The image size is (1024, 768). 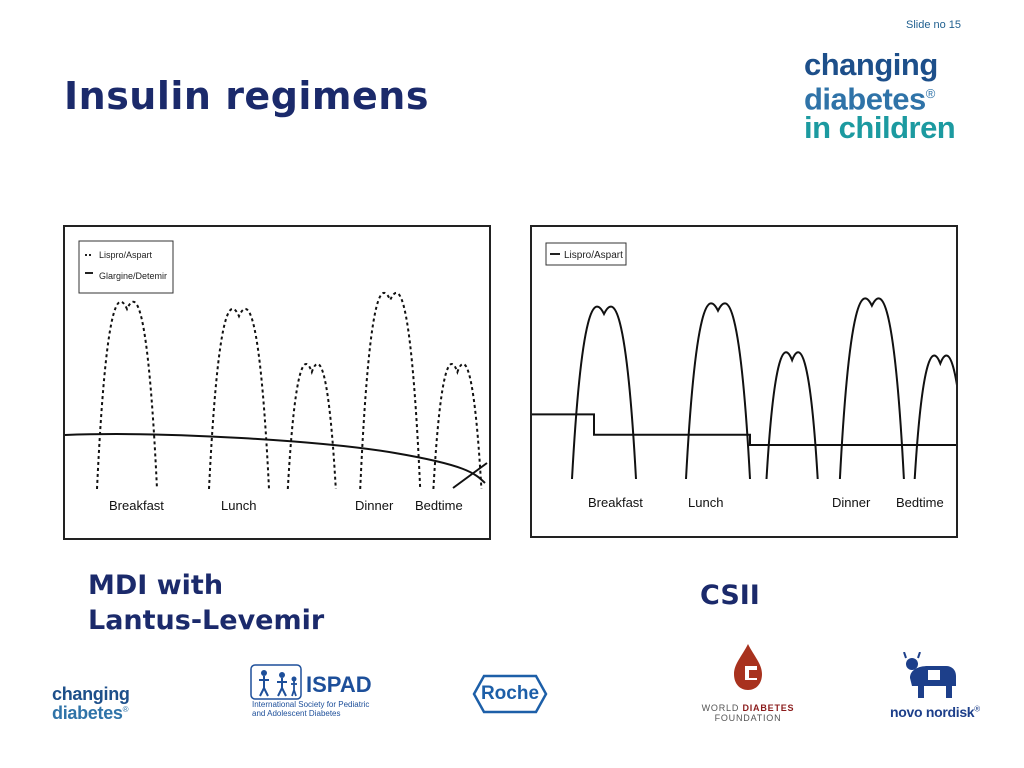 What do you see at coordinates (238, 505) in the screenshot?
I see `mdi-tick-lunch: Lunch` at bounding box center [238, 505].